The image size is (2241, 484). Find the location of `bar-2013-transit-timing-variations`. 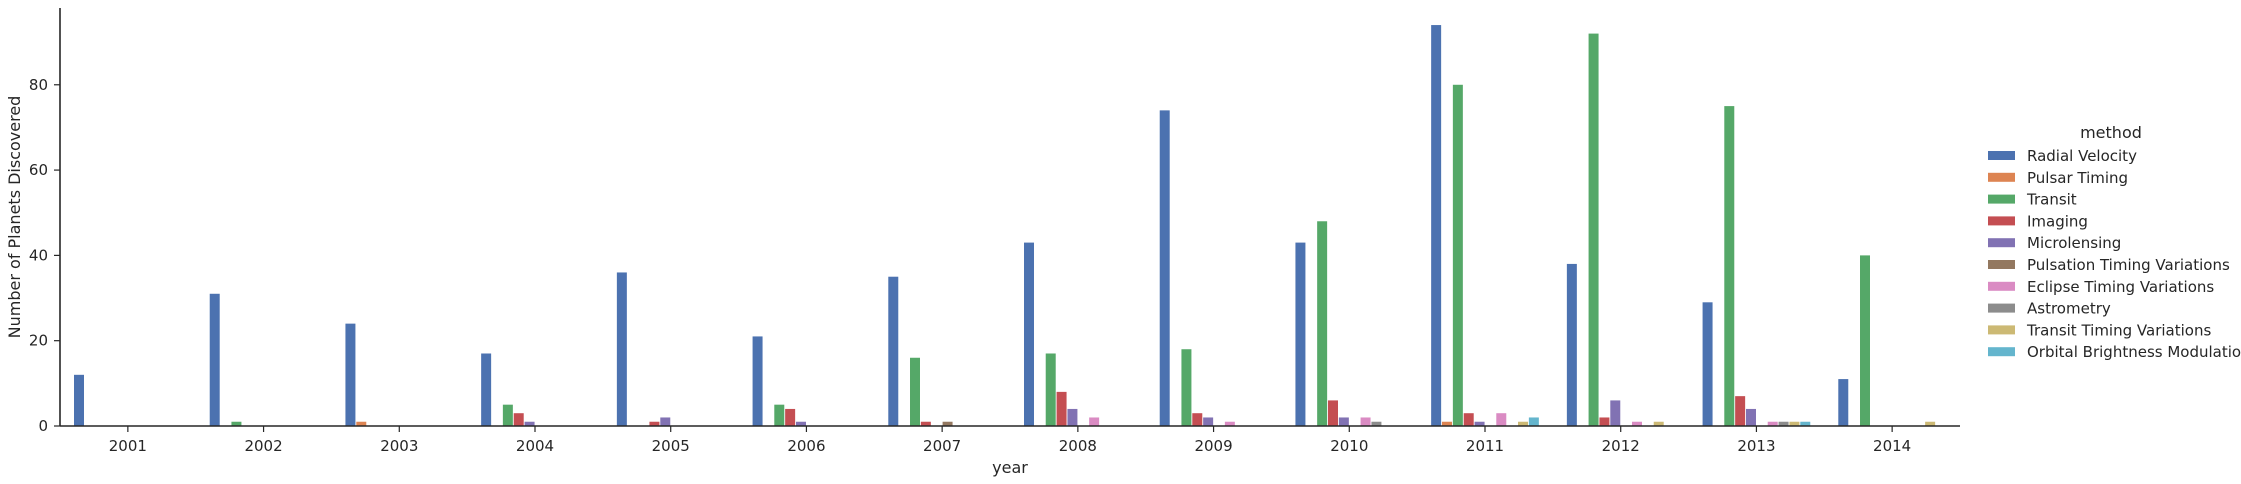

bar-2013-transit-timing-variations is located at coordinates (1794, 423).